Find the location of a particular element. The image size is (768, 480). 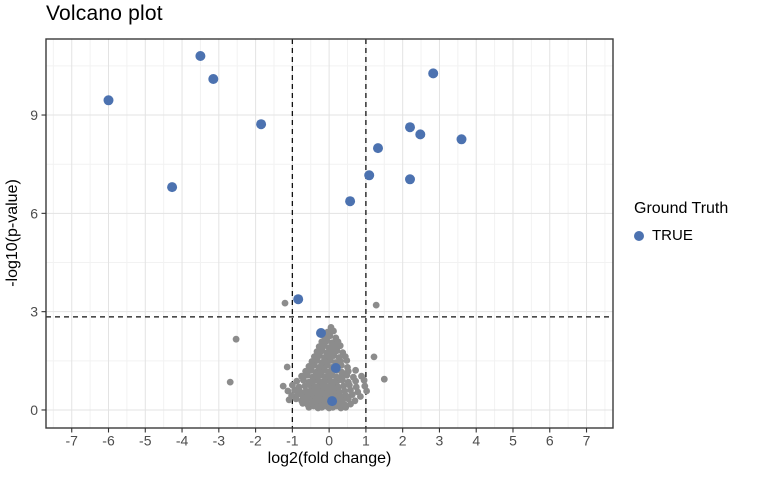

x-tick-label: 3 is located at coordinates (440, 441).